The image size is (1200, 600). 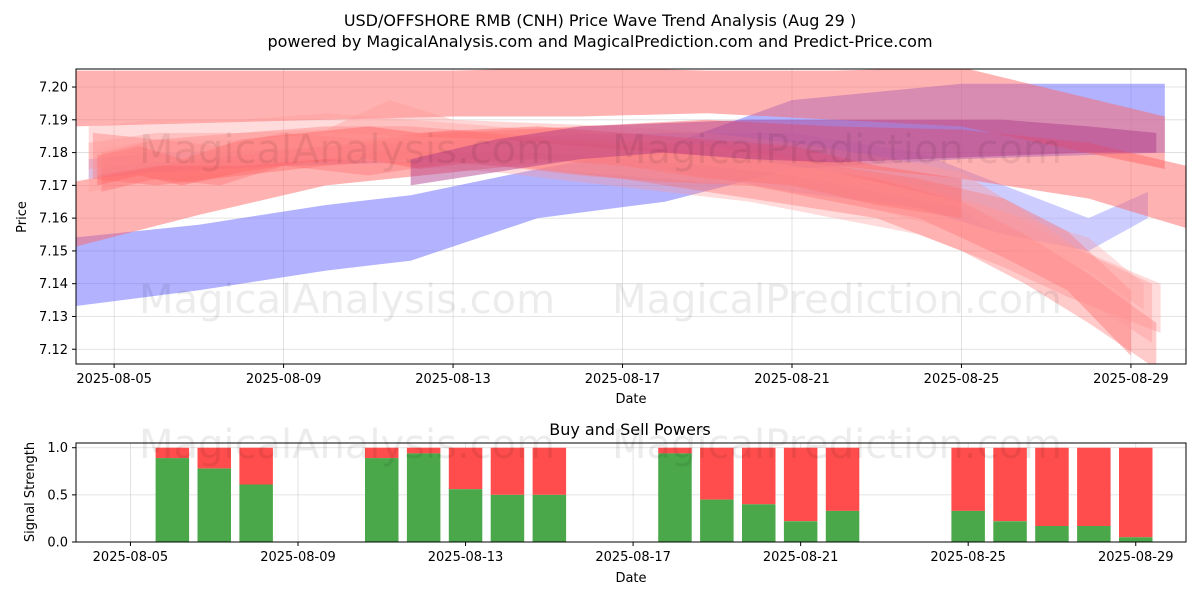 What do you see at coordinates (630, 429) in the screenshot?
I see `power-chart-title: Buy and Sell Powers` at bounding box center [630, 429].